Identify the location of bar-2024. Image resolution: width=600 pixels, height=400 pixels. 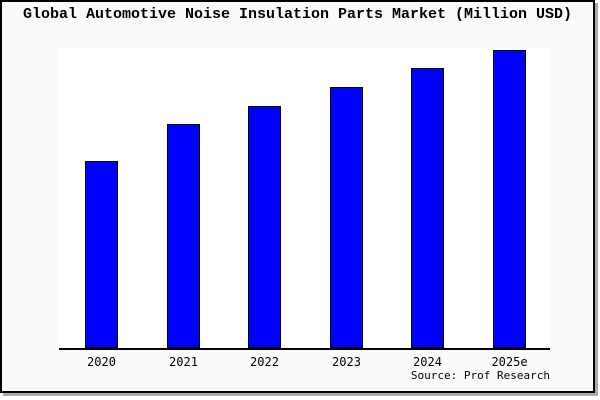
(427, 208).